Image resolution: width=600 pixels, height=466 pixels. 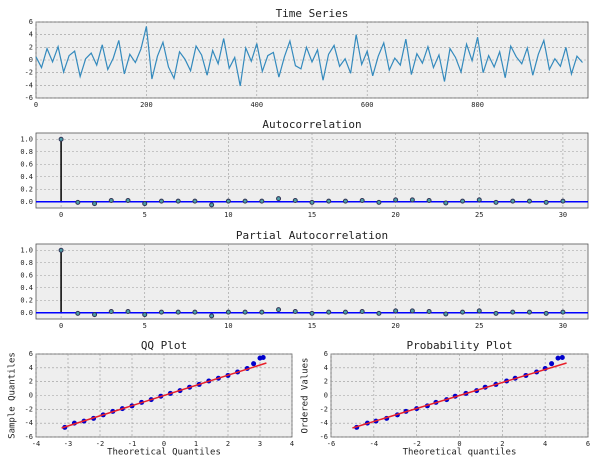 I want to click on x-tick-label: -1, so click(x=132, y=444).